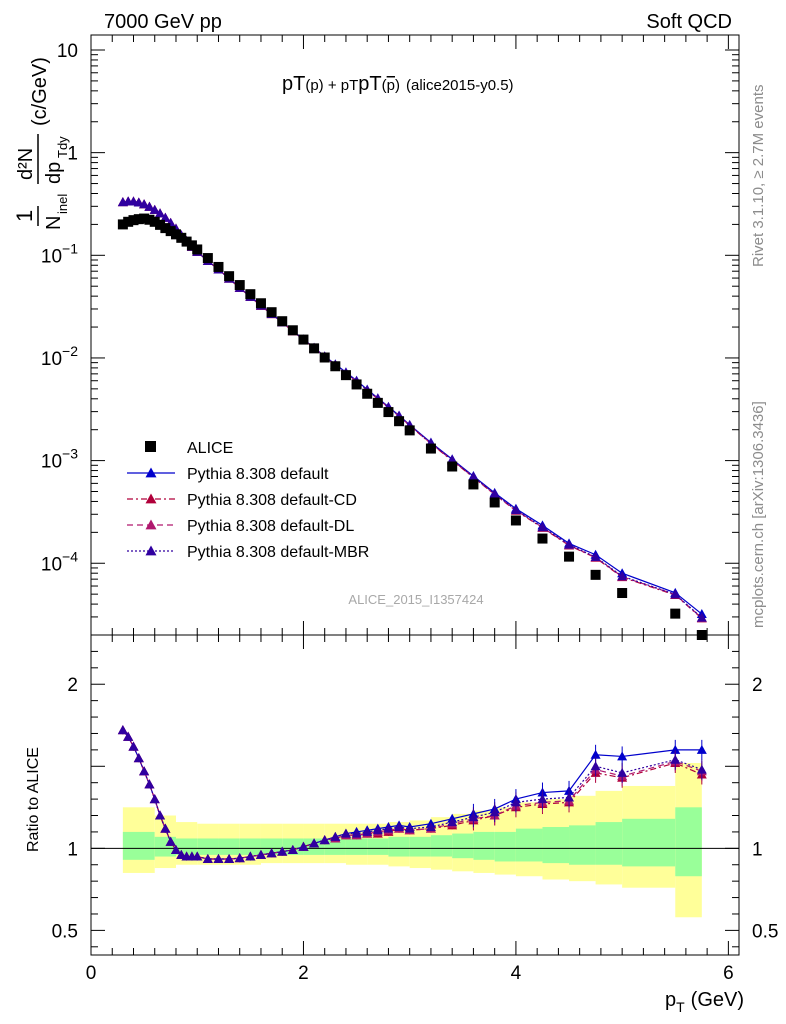  Describe the element at coordinates (62, 204) in the screenshot. I see `yaxis-den-sub: inel` at that location.